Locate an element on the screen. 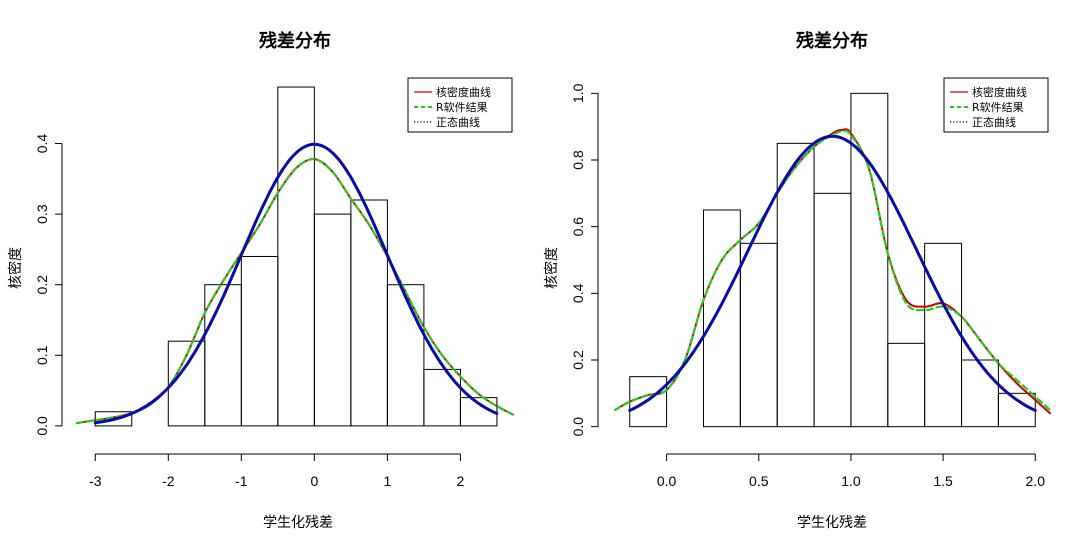  y-tick-label: 1.0 is located at coordinates (578, 93).